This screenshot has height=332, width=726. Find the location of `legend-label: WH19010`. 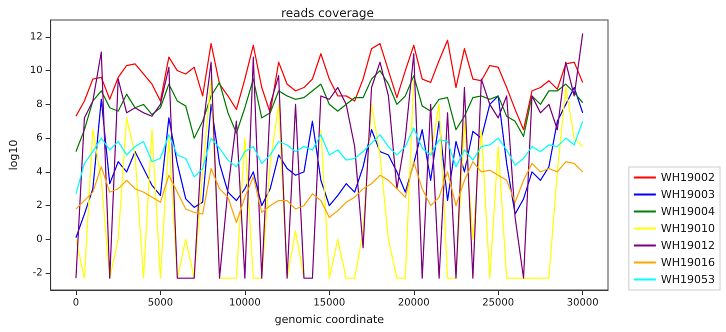

legend-label: WH19010 is located at coordinates (687, 228).